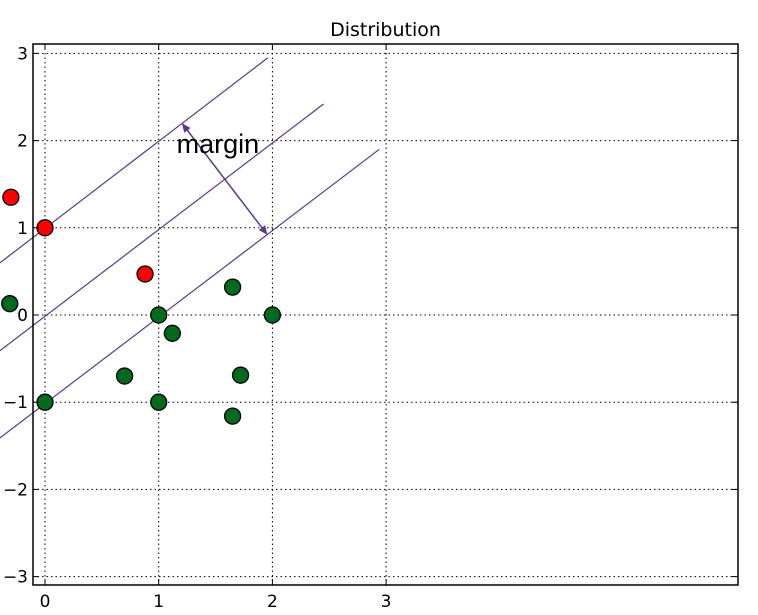 This screenshot has height=615, width=758. Describe the element at coordinates (15, 403) in the screenshot. I see `y-tick-label: −1` at that location.